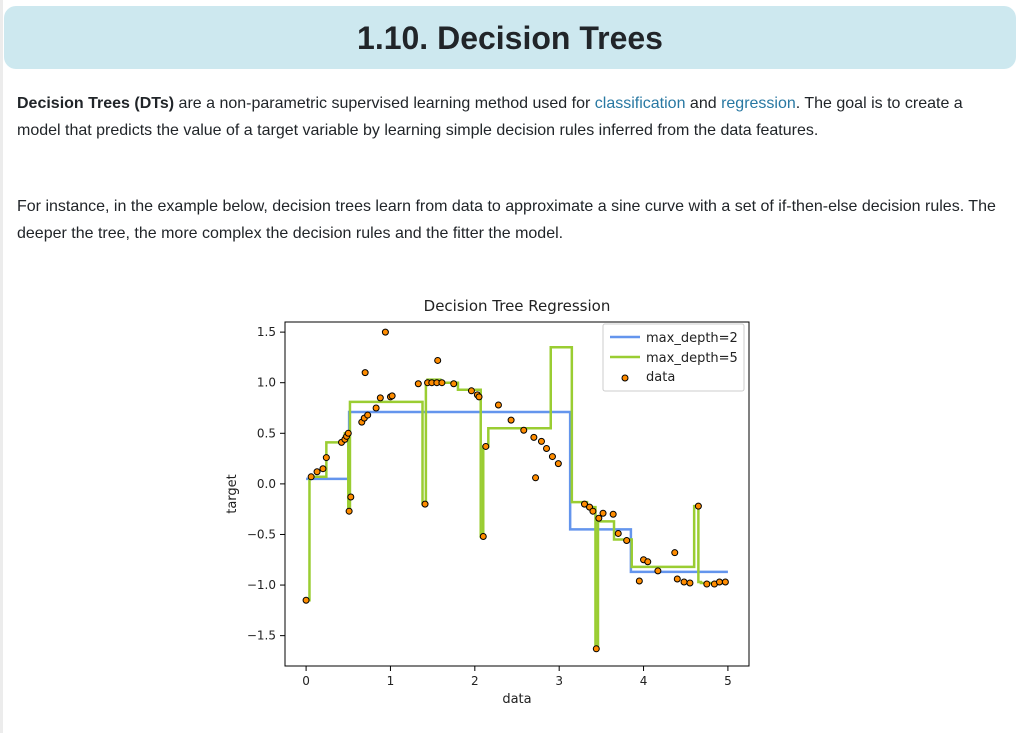  Describe the element at coordinates (266, 383) in the screenshot. I see `y-tick-label: 1.0` at that location.